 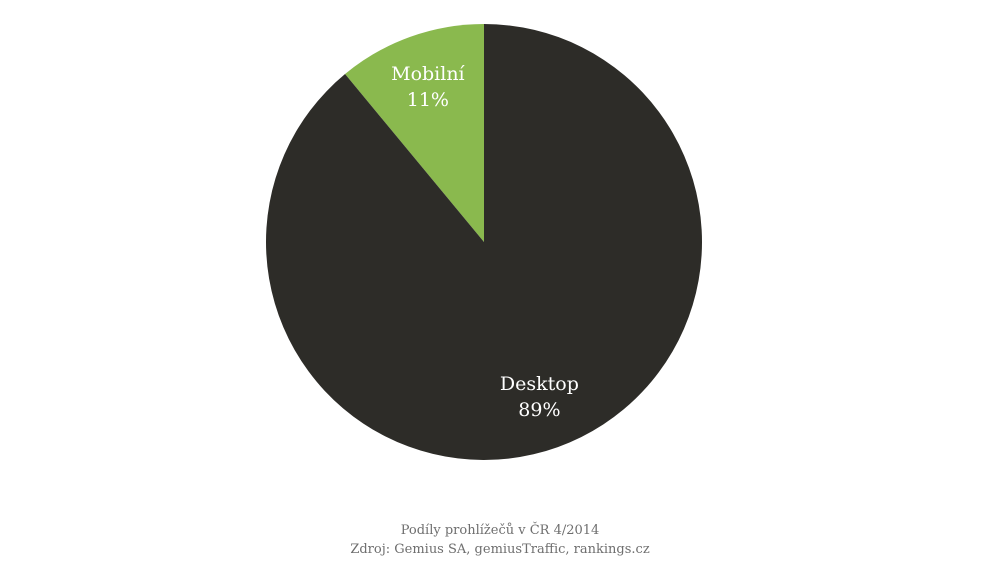 What do you see at coordinates (414, 133) in the screenshot?
I see `pie-slice-mobilni` at bounding box center [414, 133].